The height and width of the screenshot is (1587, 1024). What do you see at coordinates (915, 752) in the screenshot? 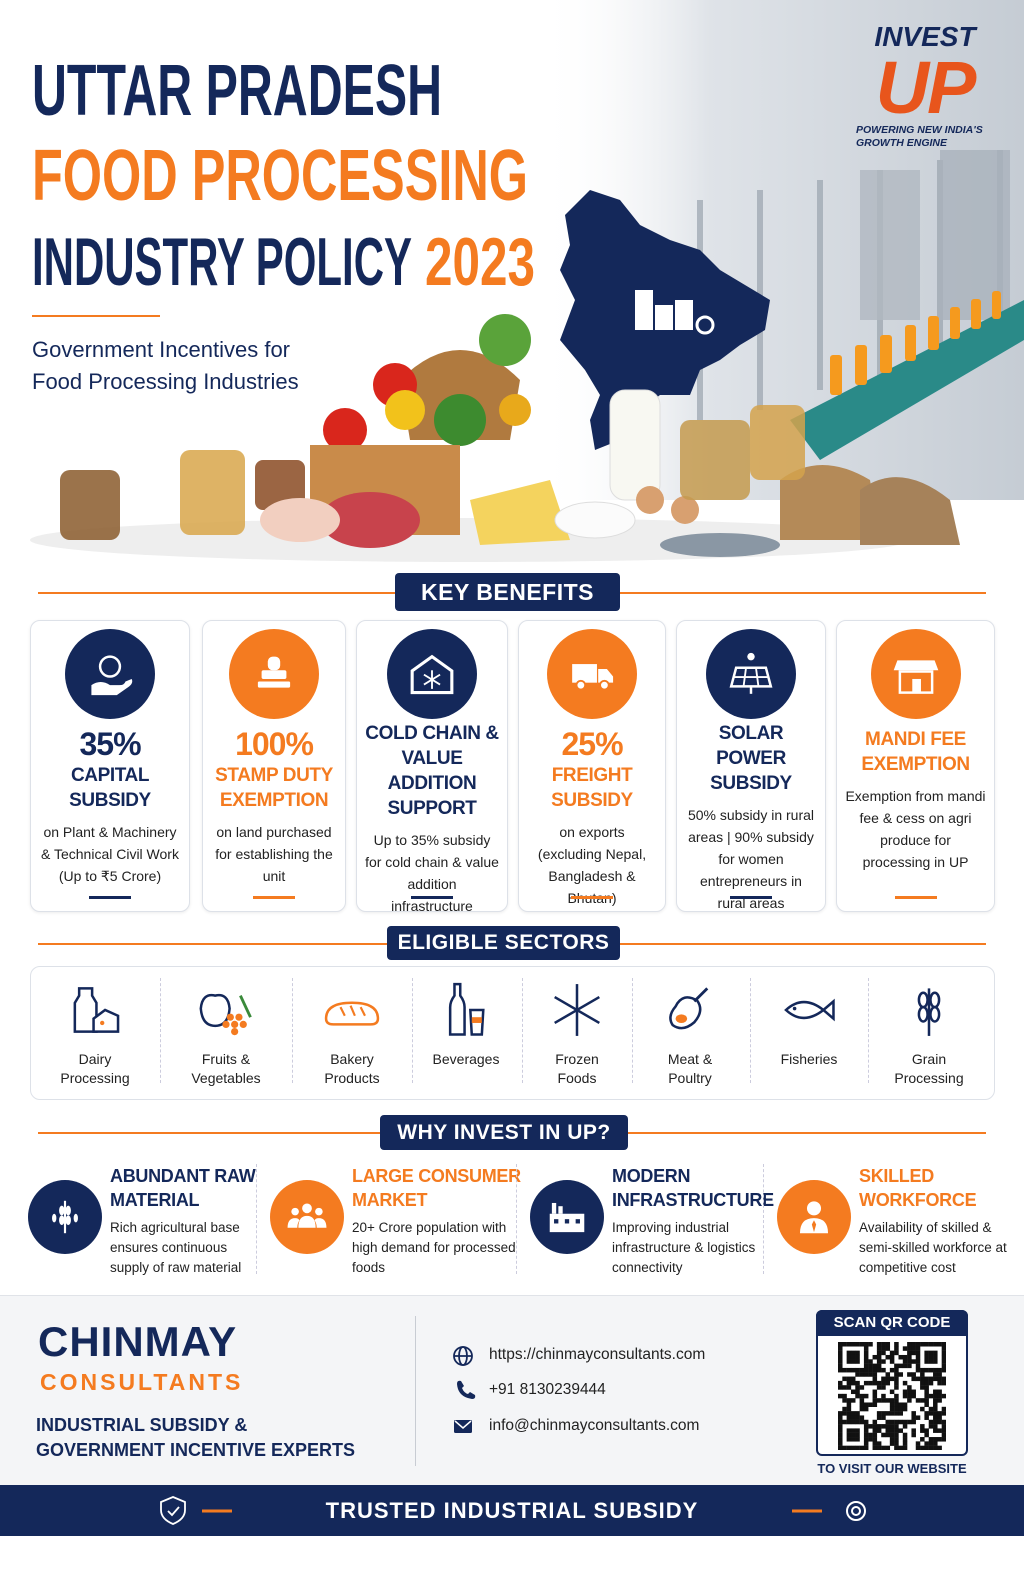
I see `benefit-title: MANDI FEE EXEMPTION` at bounding box center [915, 752].